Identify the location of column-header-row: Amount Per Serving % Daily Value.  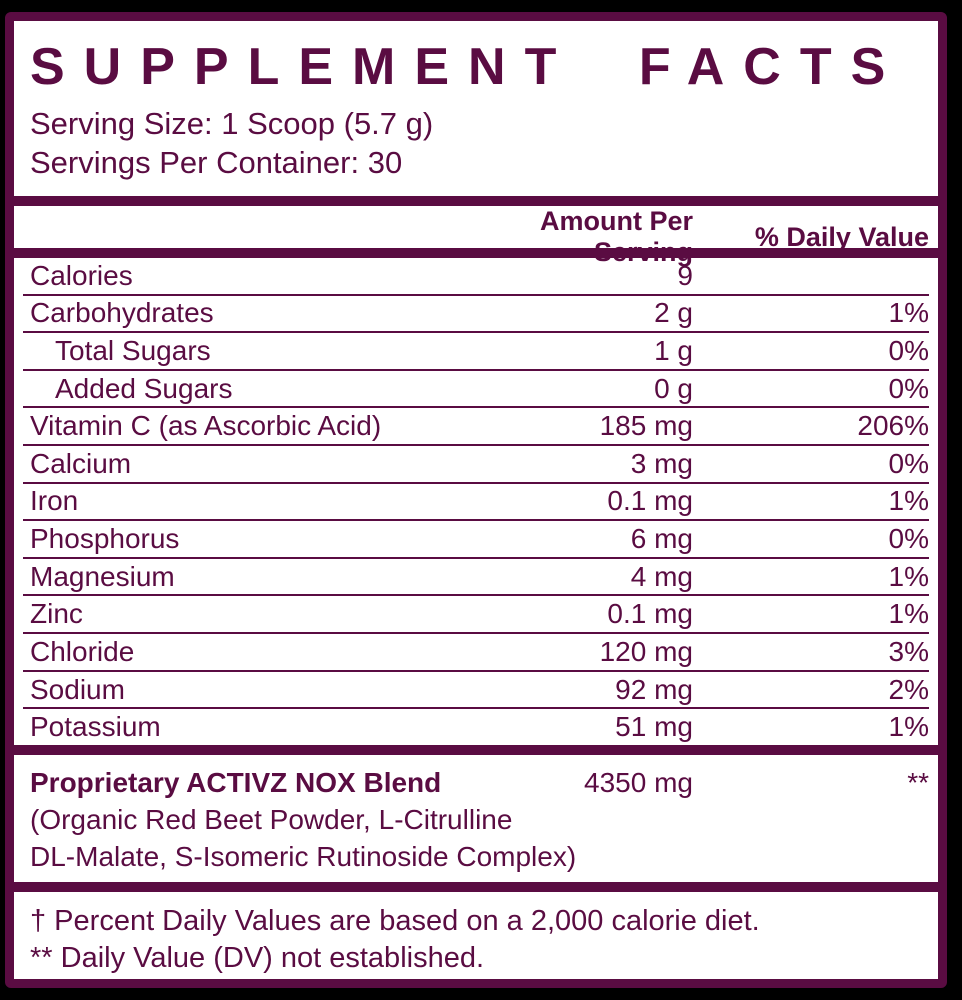
(476, 236).